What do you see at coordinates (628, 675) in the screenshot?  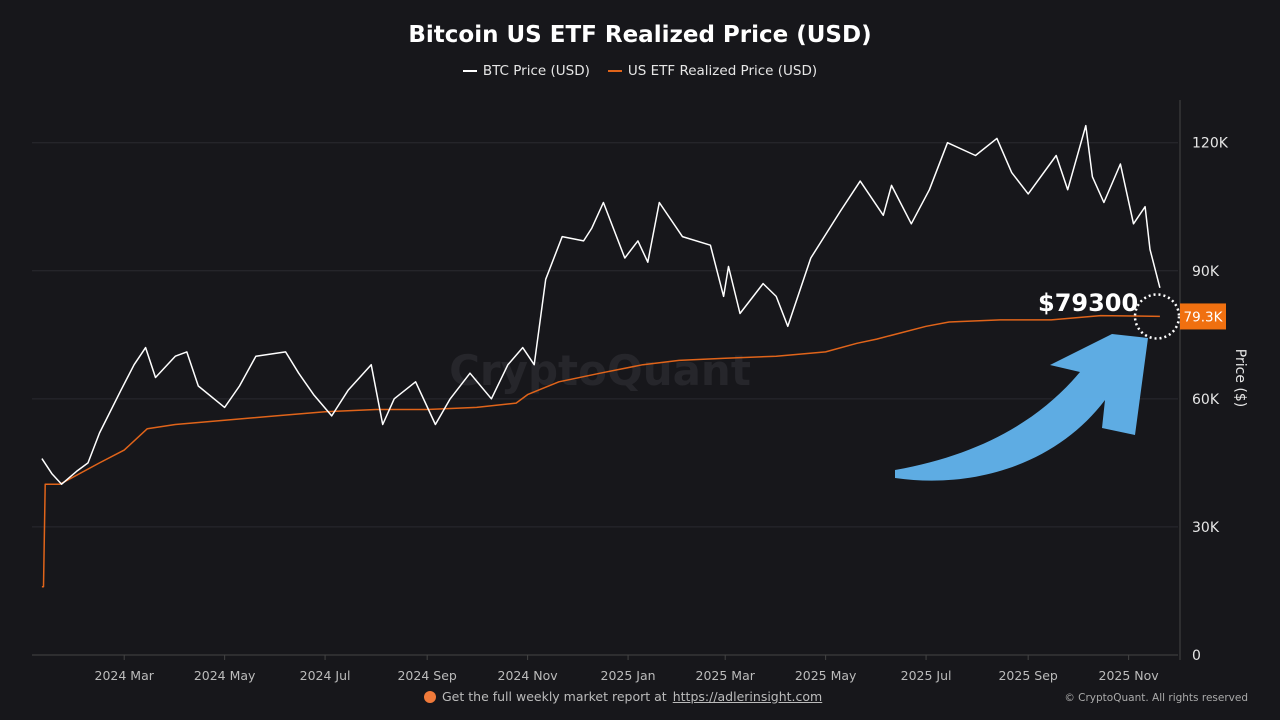 I see `x-tick-label: 2025 Jan` at bounding box center [628, 675].